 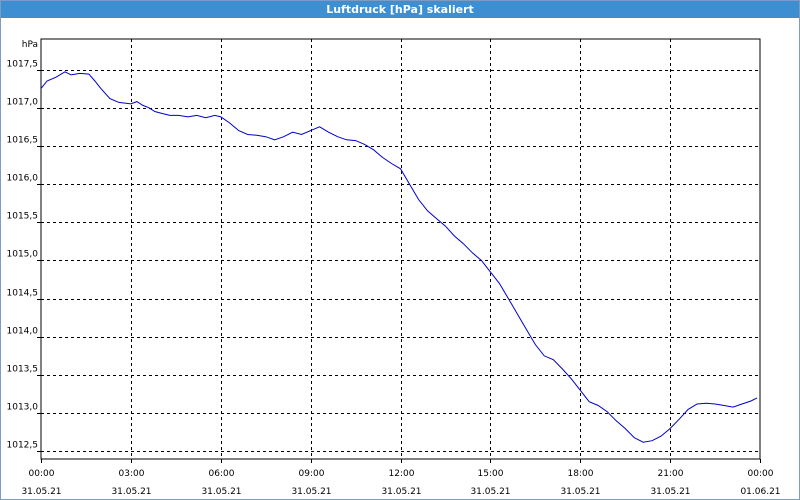 I want to click on x-tick-time: 09:00, so click(x=312, y=474).